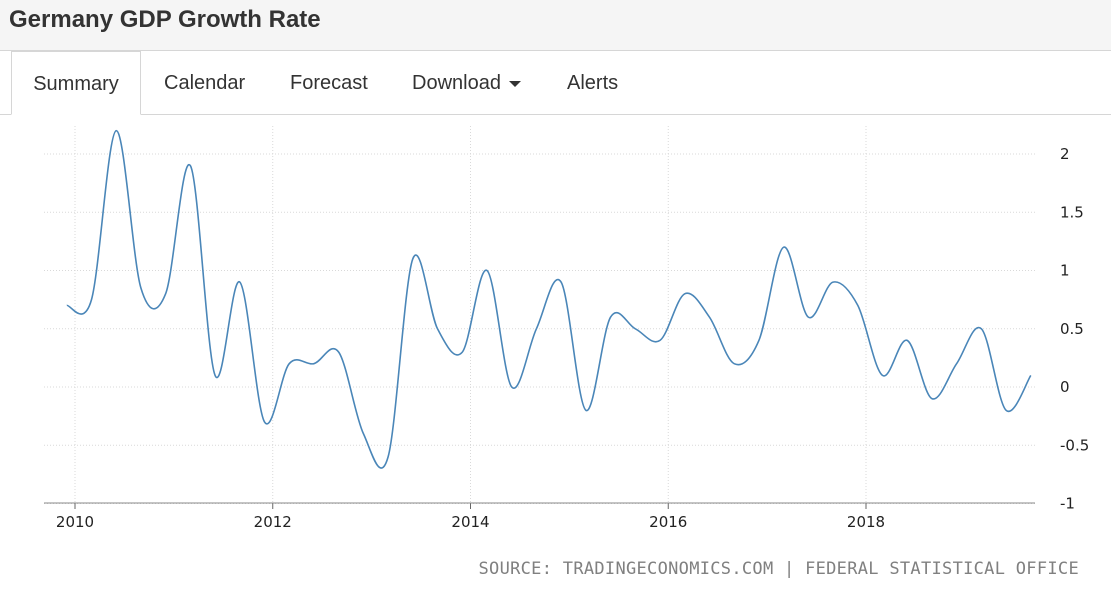 This screenshot has width=1111, height=602. I want to click on y-tick-label: 0.5, so click(1072, 329).